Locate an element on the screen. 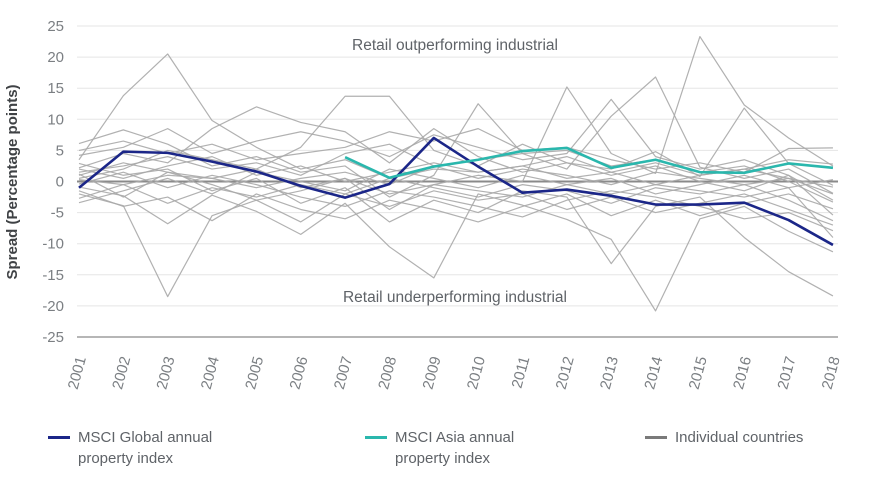  x-tick-label: 2007 is located at coordinates (343, 373).